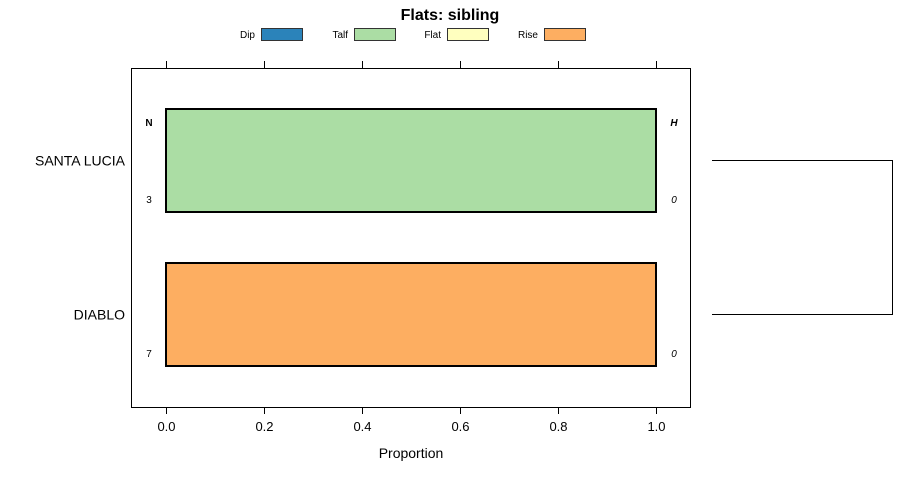 This screenshot has width=900, height=485. Describe the element at coordinates (148, 123) in the screenshot. I see `n-header: N` at that location.